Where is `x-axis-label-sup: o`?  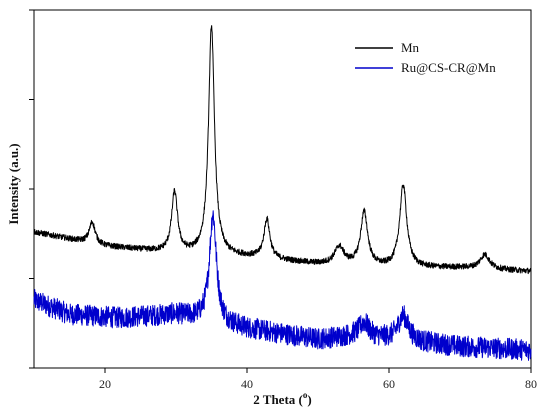 x-axis-label-sup: o is located at coordinates (305, 395).